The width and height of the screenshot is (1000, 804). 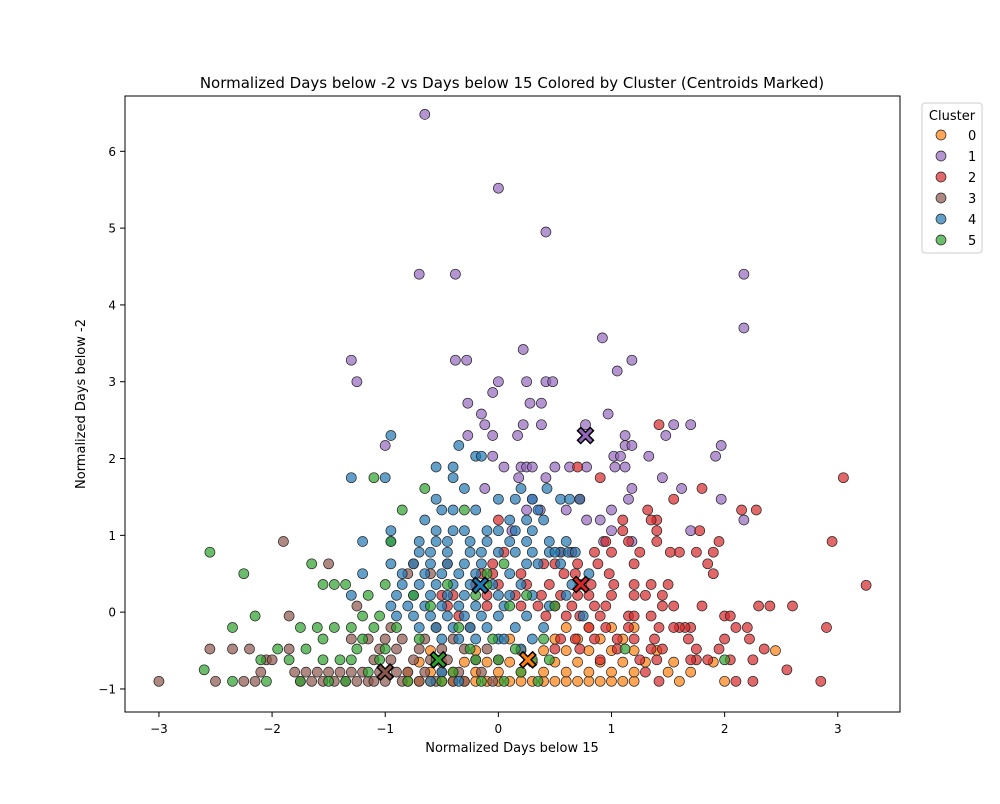 What do you see at coordinates (112, 459) in the screenshot?
I see `y-tick-label: 2` at bounding box center [112, 459].